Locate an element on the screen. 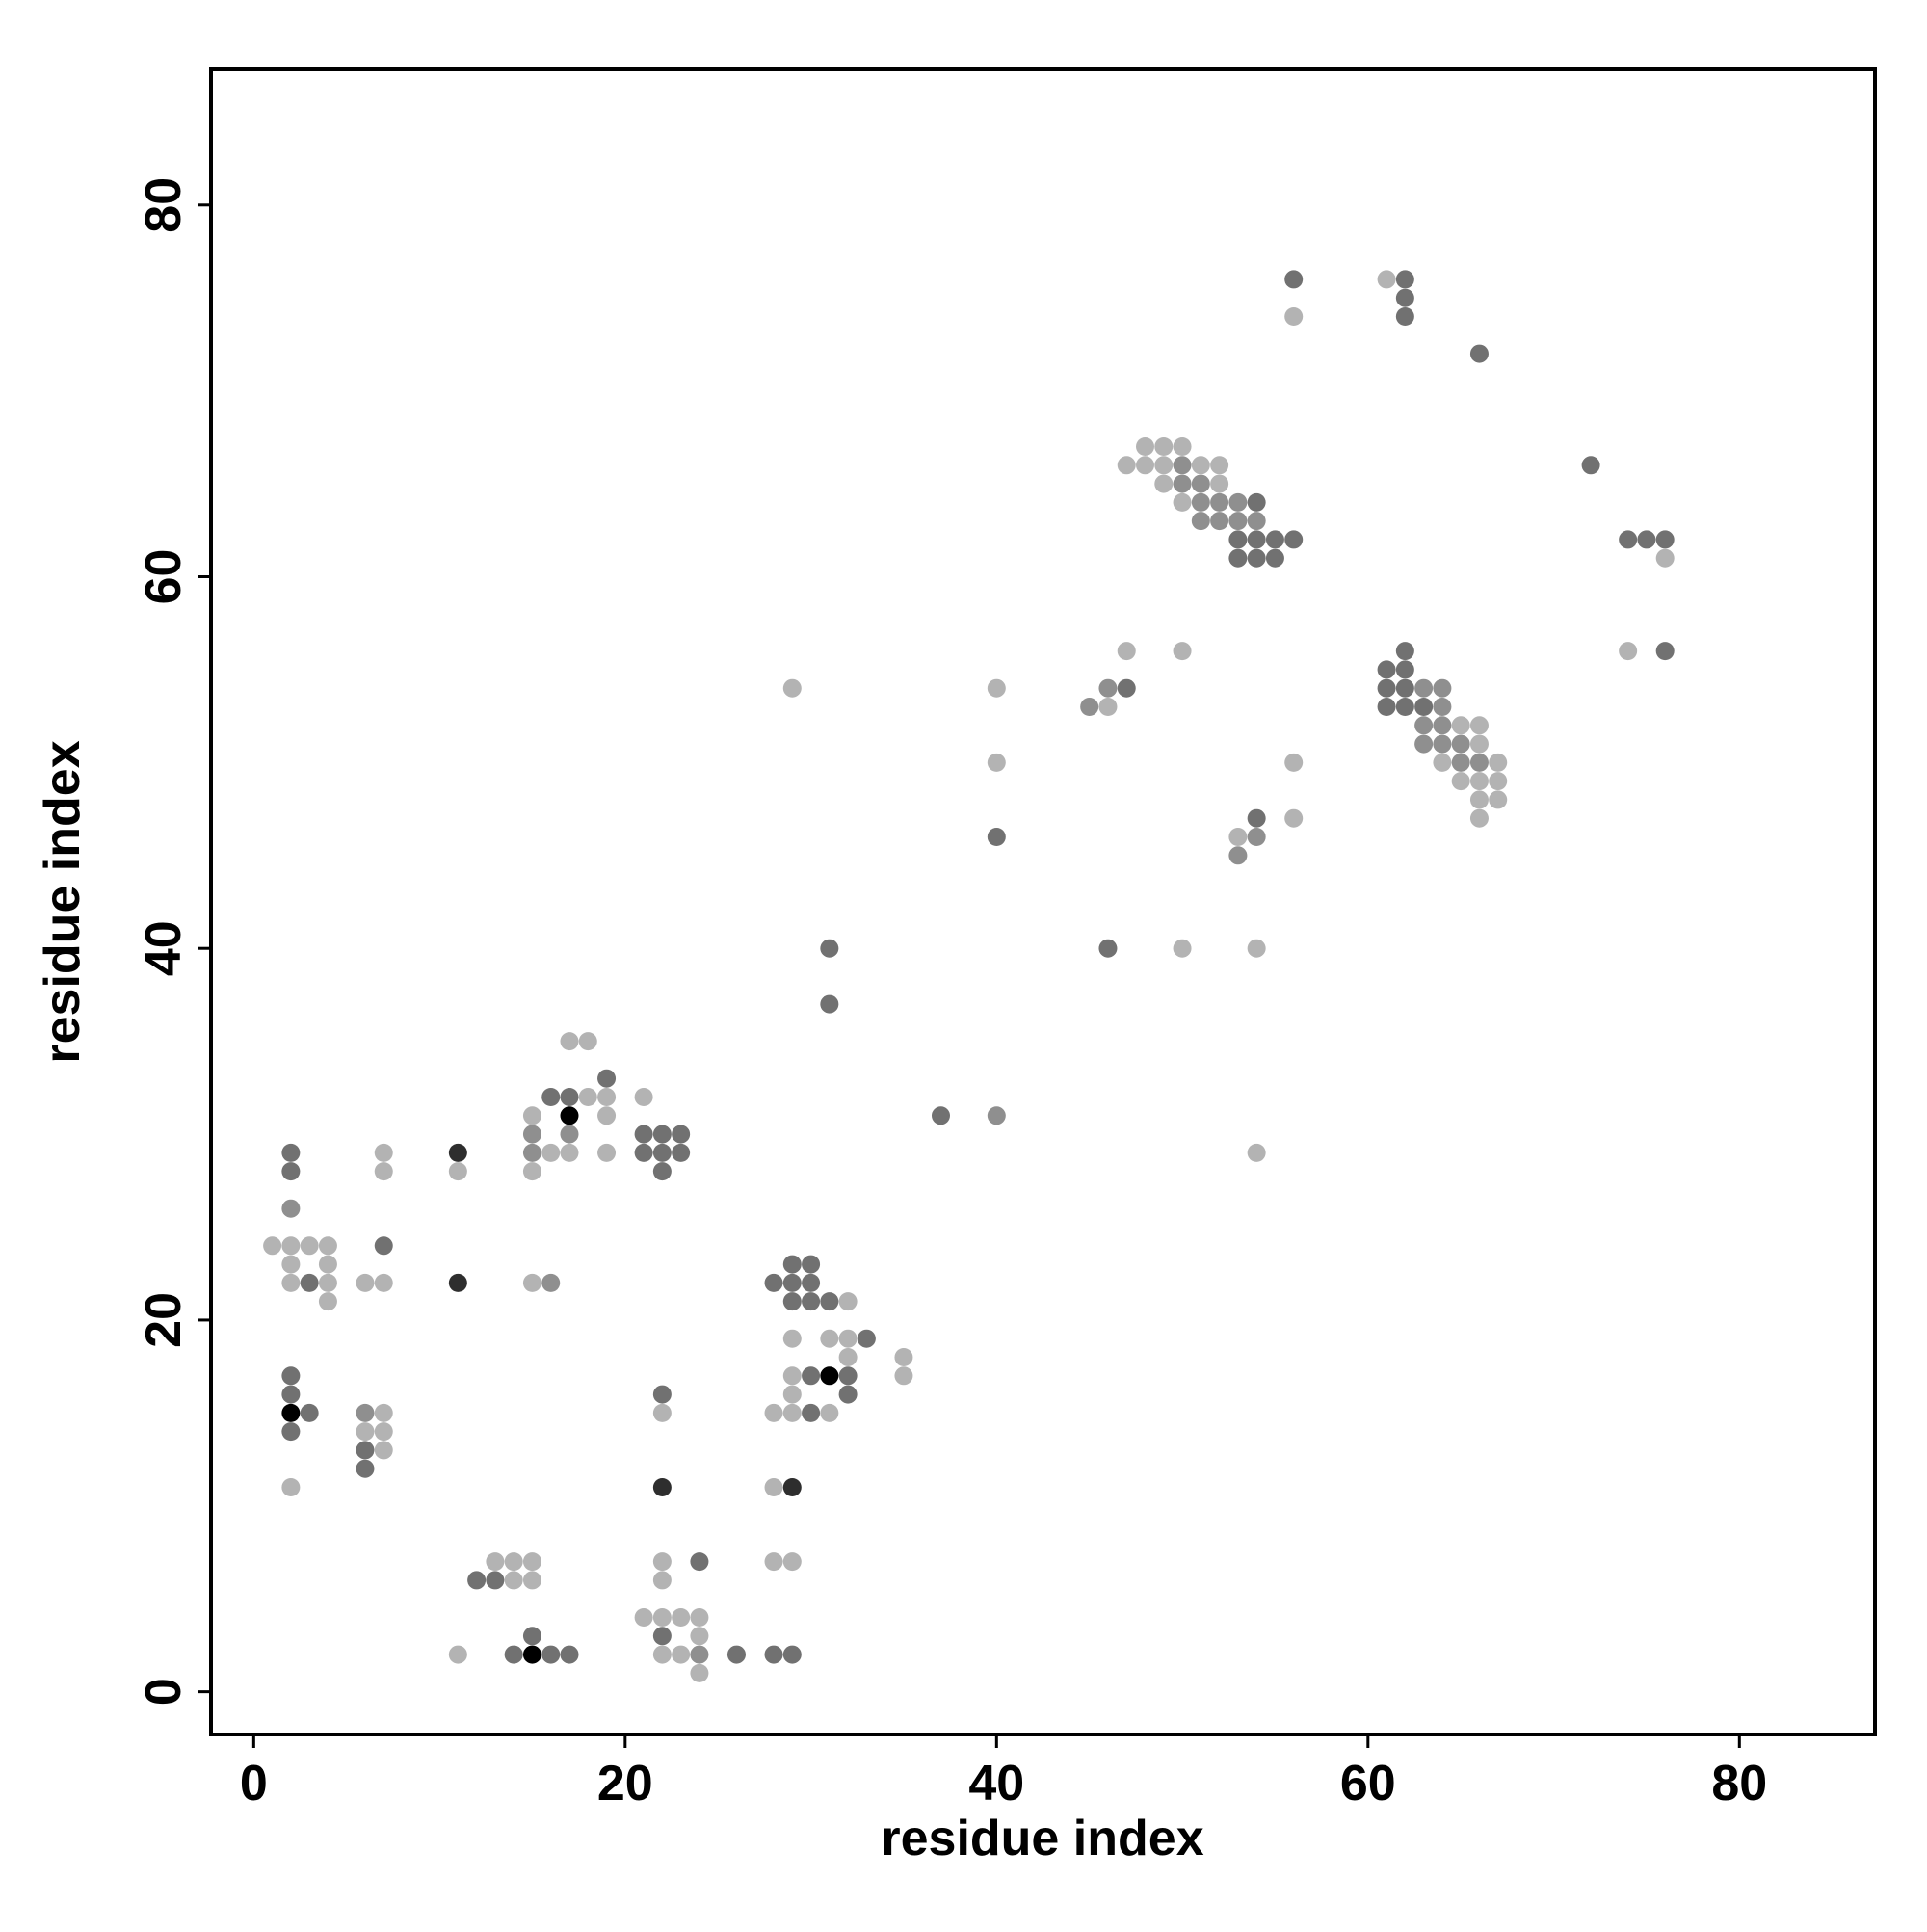 This screenshot has width=1927, height=1932. x-tick-label: 0 is located at coordinates (254, 1784).